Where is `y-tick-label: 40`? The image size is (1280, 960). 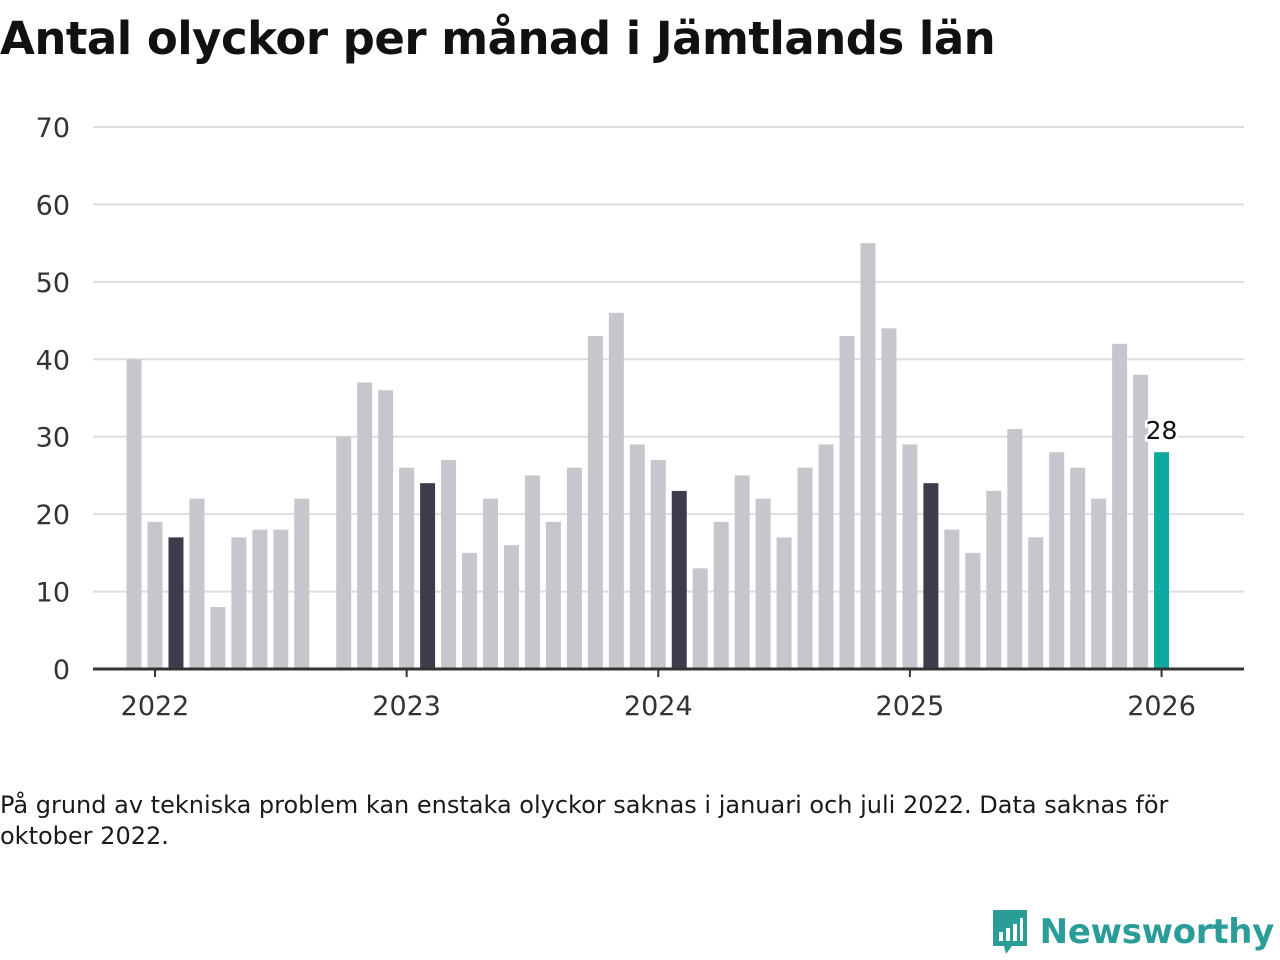
y-tick-label: 40 is located at coordinates (53, 360).